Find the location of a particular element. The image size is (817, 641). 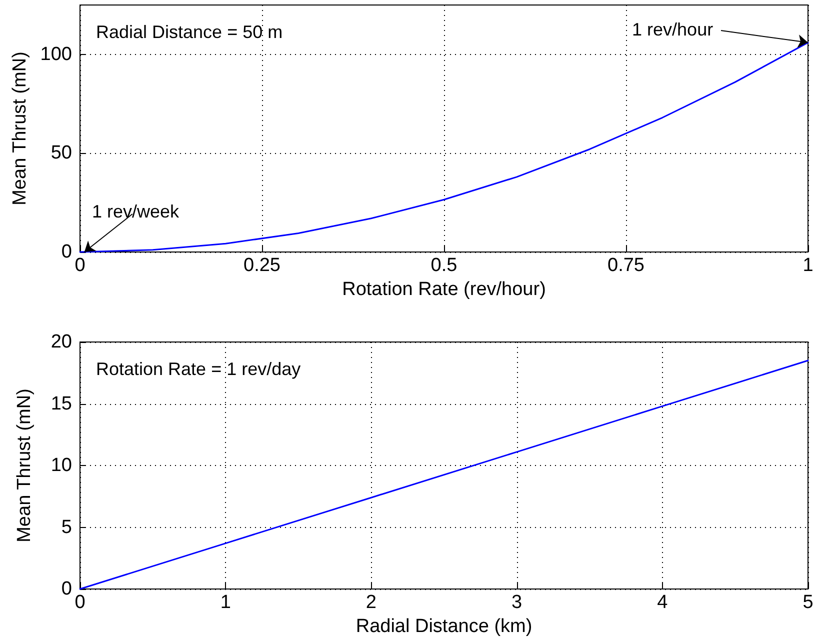

x-tick-label: 4 is located at coordinates (662, 602).